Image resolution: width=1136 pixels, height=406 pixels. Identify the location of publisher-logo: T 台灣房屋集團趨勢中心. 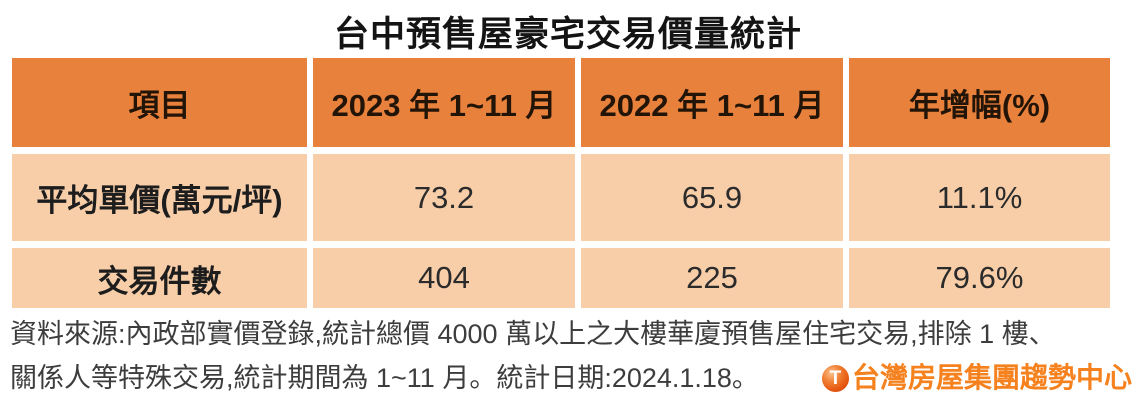
(976, 378).